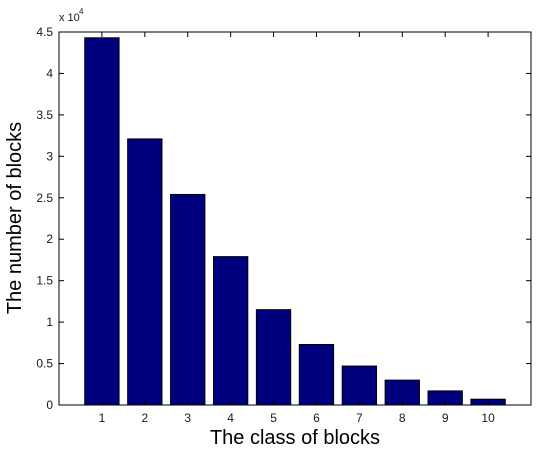 Image resolution: width=550 pixels, height=453 pixels. I want to click on y-tick-label-0: 0, so click(49, 405).